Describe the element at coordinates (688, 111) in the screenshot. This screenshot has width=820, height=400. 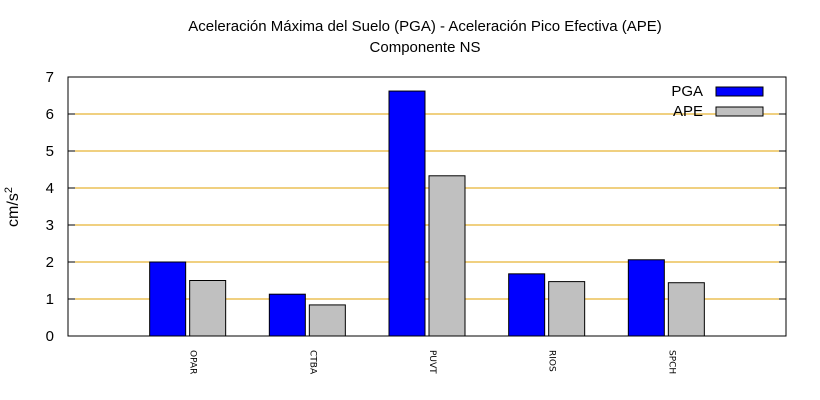
I see `legend-label-ape: APE` at that location.